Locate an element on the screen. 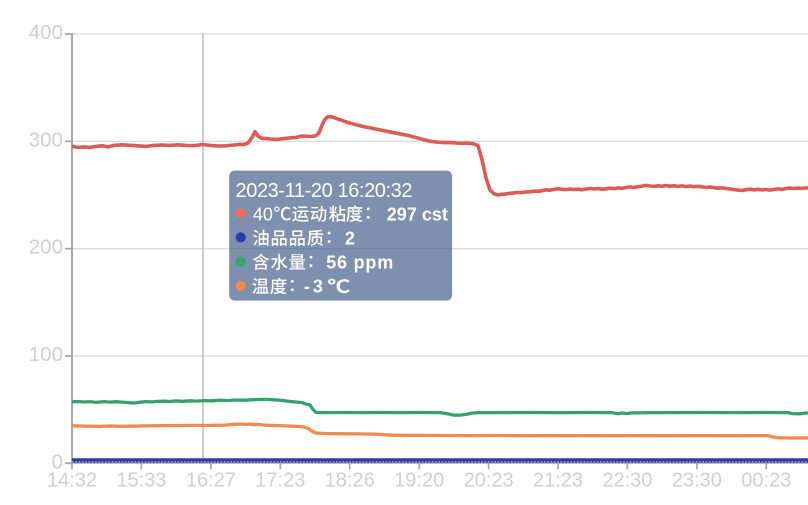  svg-text: 22:30 is located at coordinates (627, 481).